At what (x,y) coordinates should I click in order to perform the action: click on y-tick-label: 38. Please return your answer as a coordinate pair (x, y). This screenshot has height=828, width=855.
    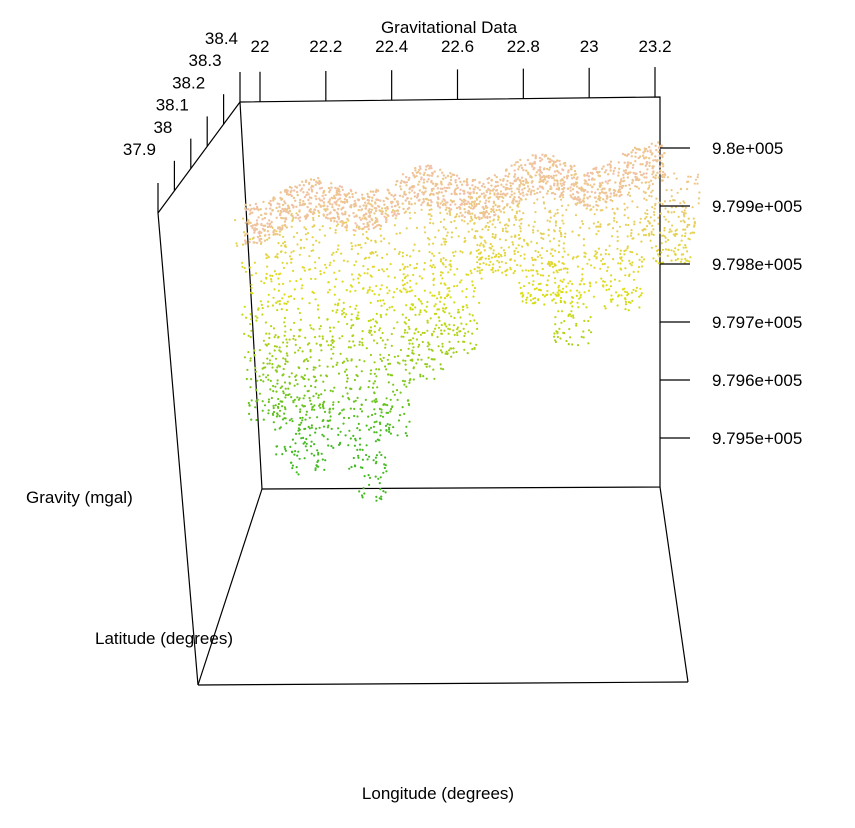
    Looking at the image, I should click on (162, 127).